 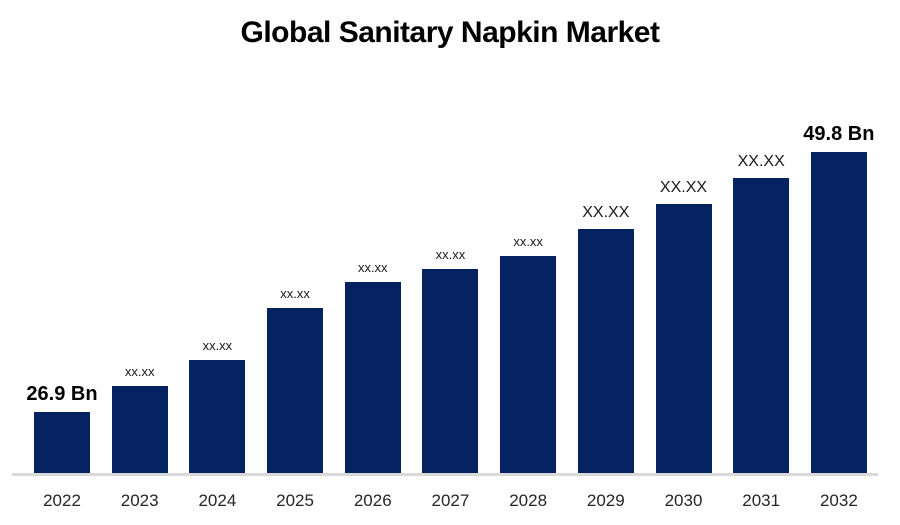 I want to click on bar-column: xx.xx 2024, so click(x=217, y=300).